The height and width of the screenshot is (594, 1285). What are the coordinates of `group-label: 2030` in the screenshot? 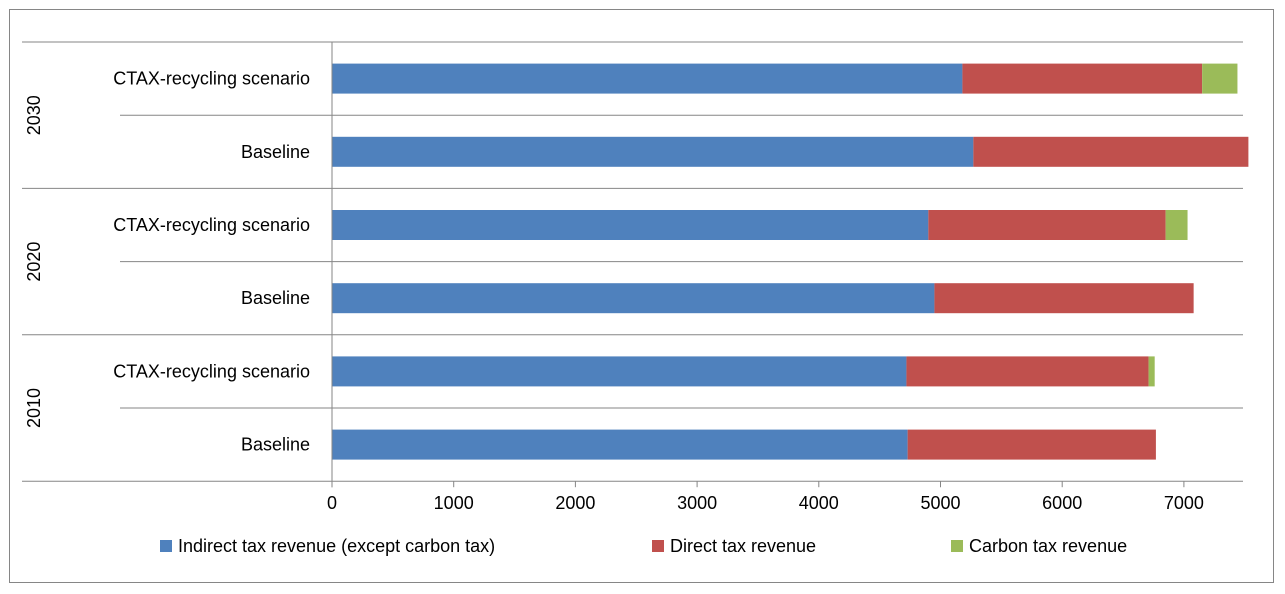 It's located at (34, 115).